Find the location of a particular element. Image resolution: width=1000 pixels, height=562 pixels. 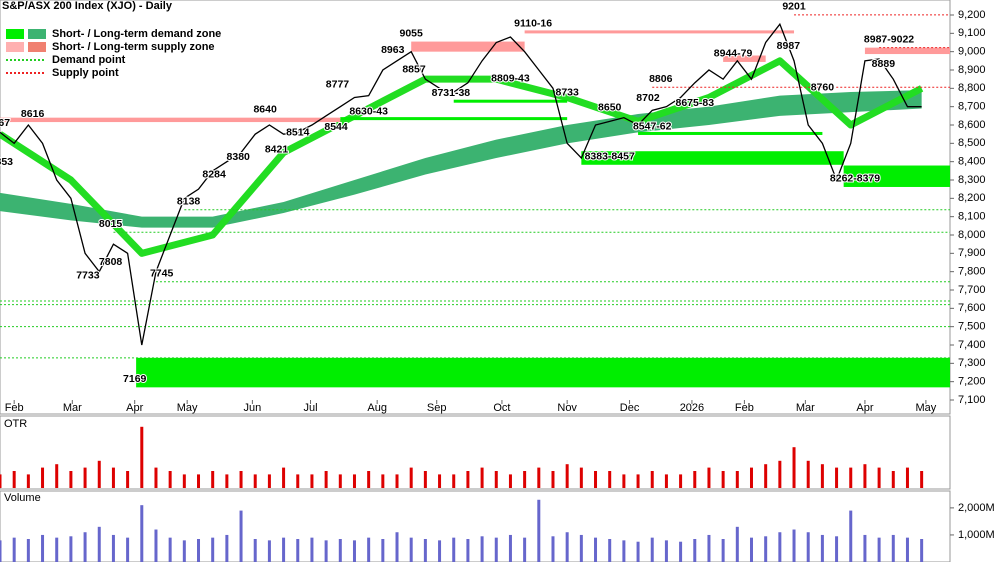

annotation: 8777 is located at coordinates (338, 84).